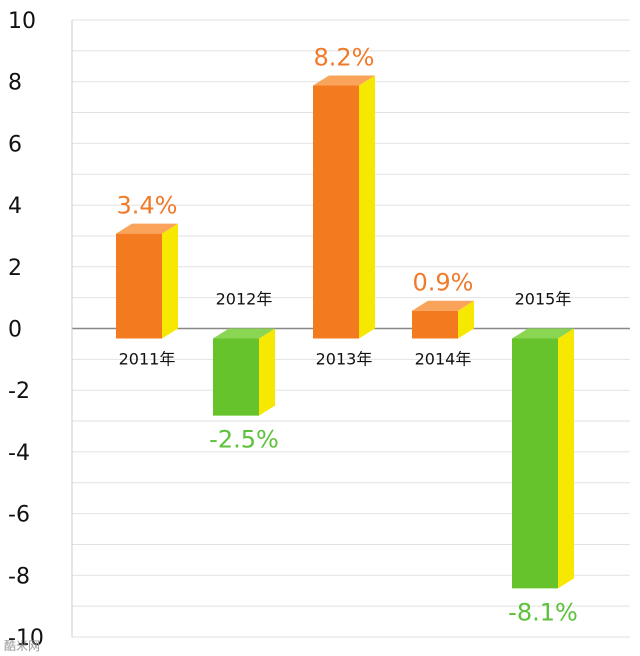 This screenshot has width=640, height=656. Describe the element at coordinates (15, 144) in the screenshot. I see `y-tick-label: 6` at that location.